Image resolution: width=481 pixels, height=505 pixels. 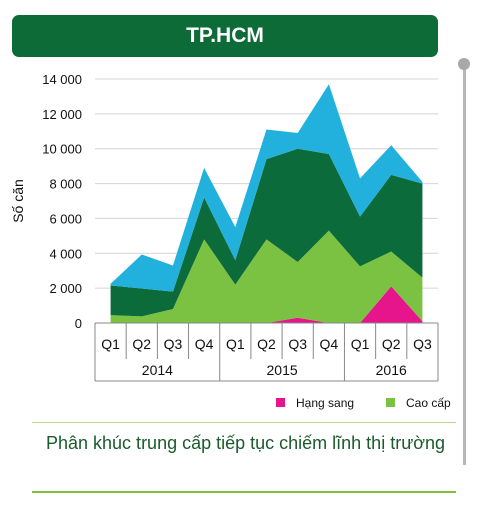 What do you see at coordinates (325, 403) in the screenshot?
I see `legend-label: Hạng sang` at bounding box center [325, 403].